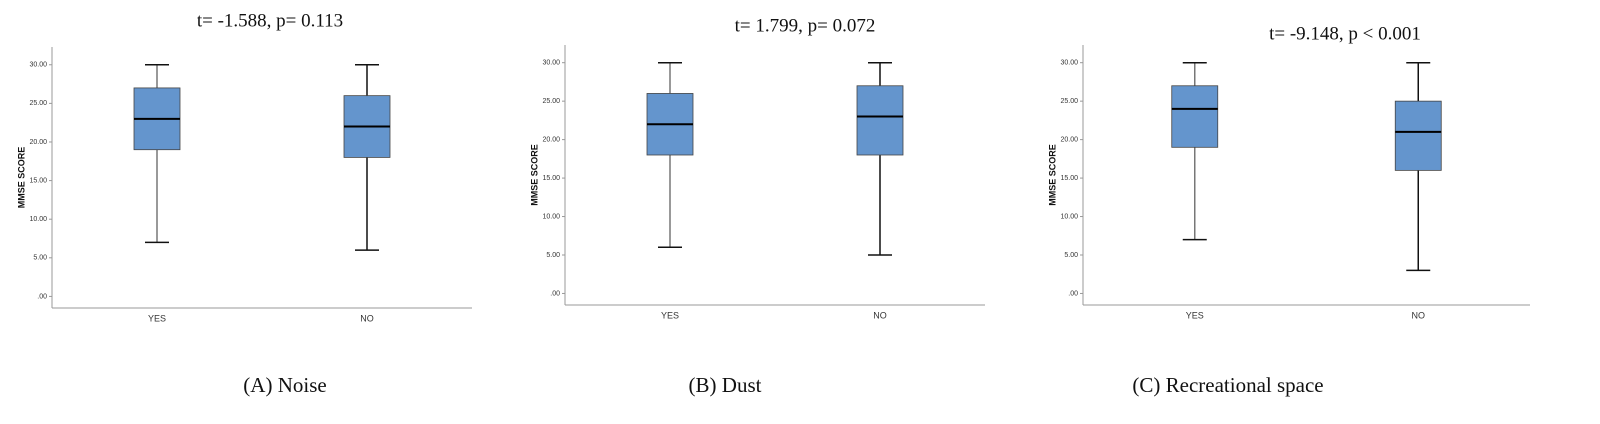 The height and width of the screenshot is (424, 1600). Describe the element at coordinates (284, 385) in the screenshot. I see `caption: (A) Noise` at that location.